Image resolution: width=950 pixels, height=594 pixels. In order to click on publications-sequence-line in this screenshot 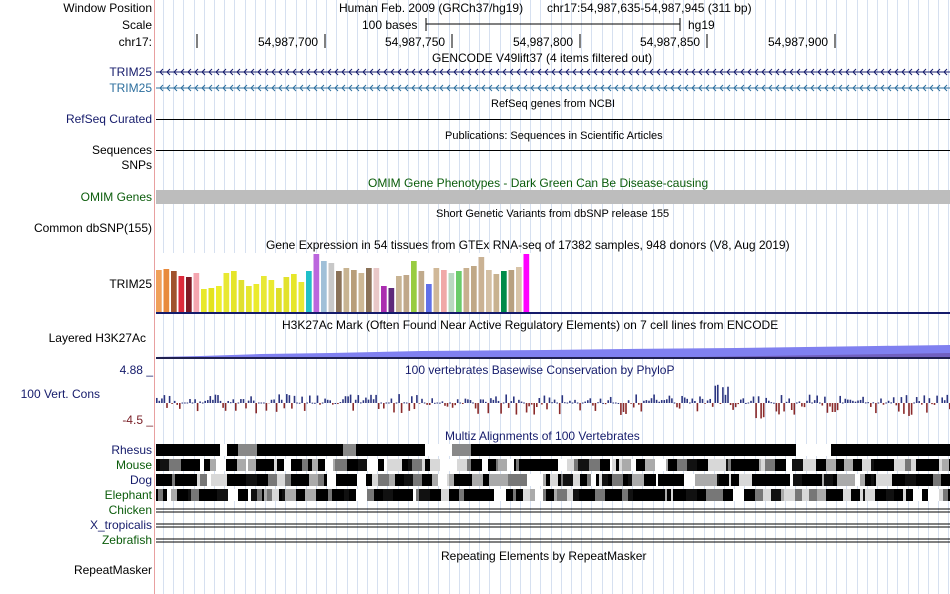, I will do `click(553, 150)`.